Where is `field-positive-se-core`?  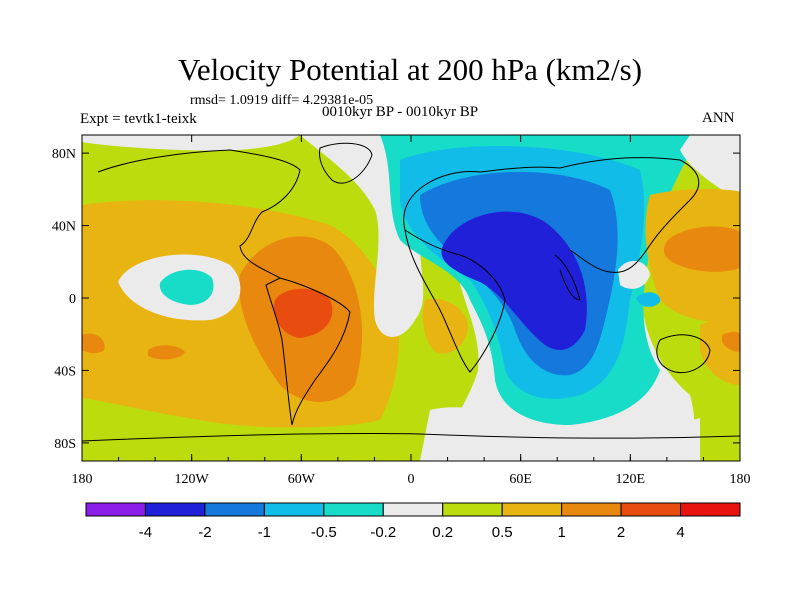
field-positive-se-core is located at coordinates (731, 341).